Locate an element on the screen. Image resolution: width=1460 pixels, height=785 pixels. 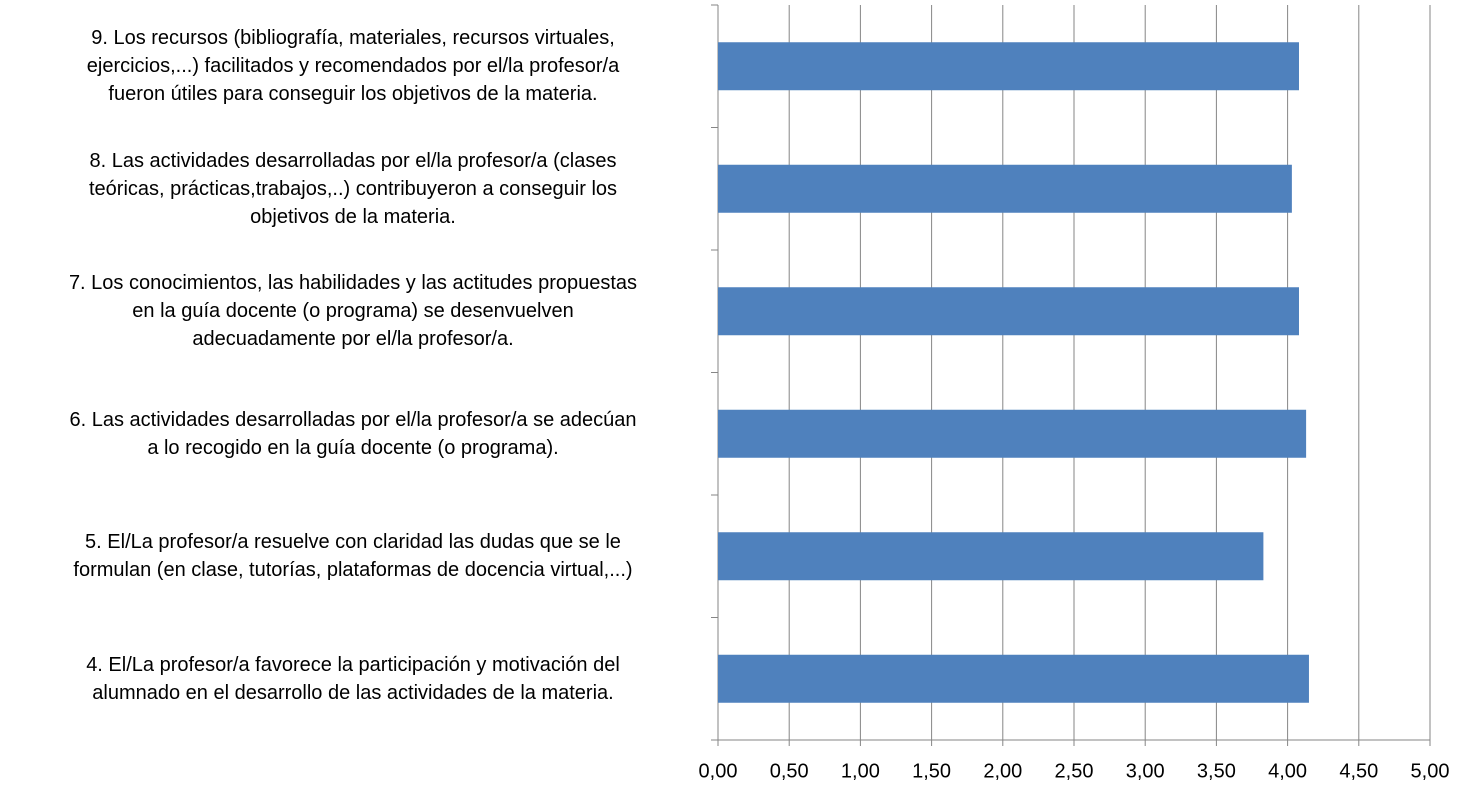
x-tick-label: 3,50 is located at coordinates (1216, 771).